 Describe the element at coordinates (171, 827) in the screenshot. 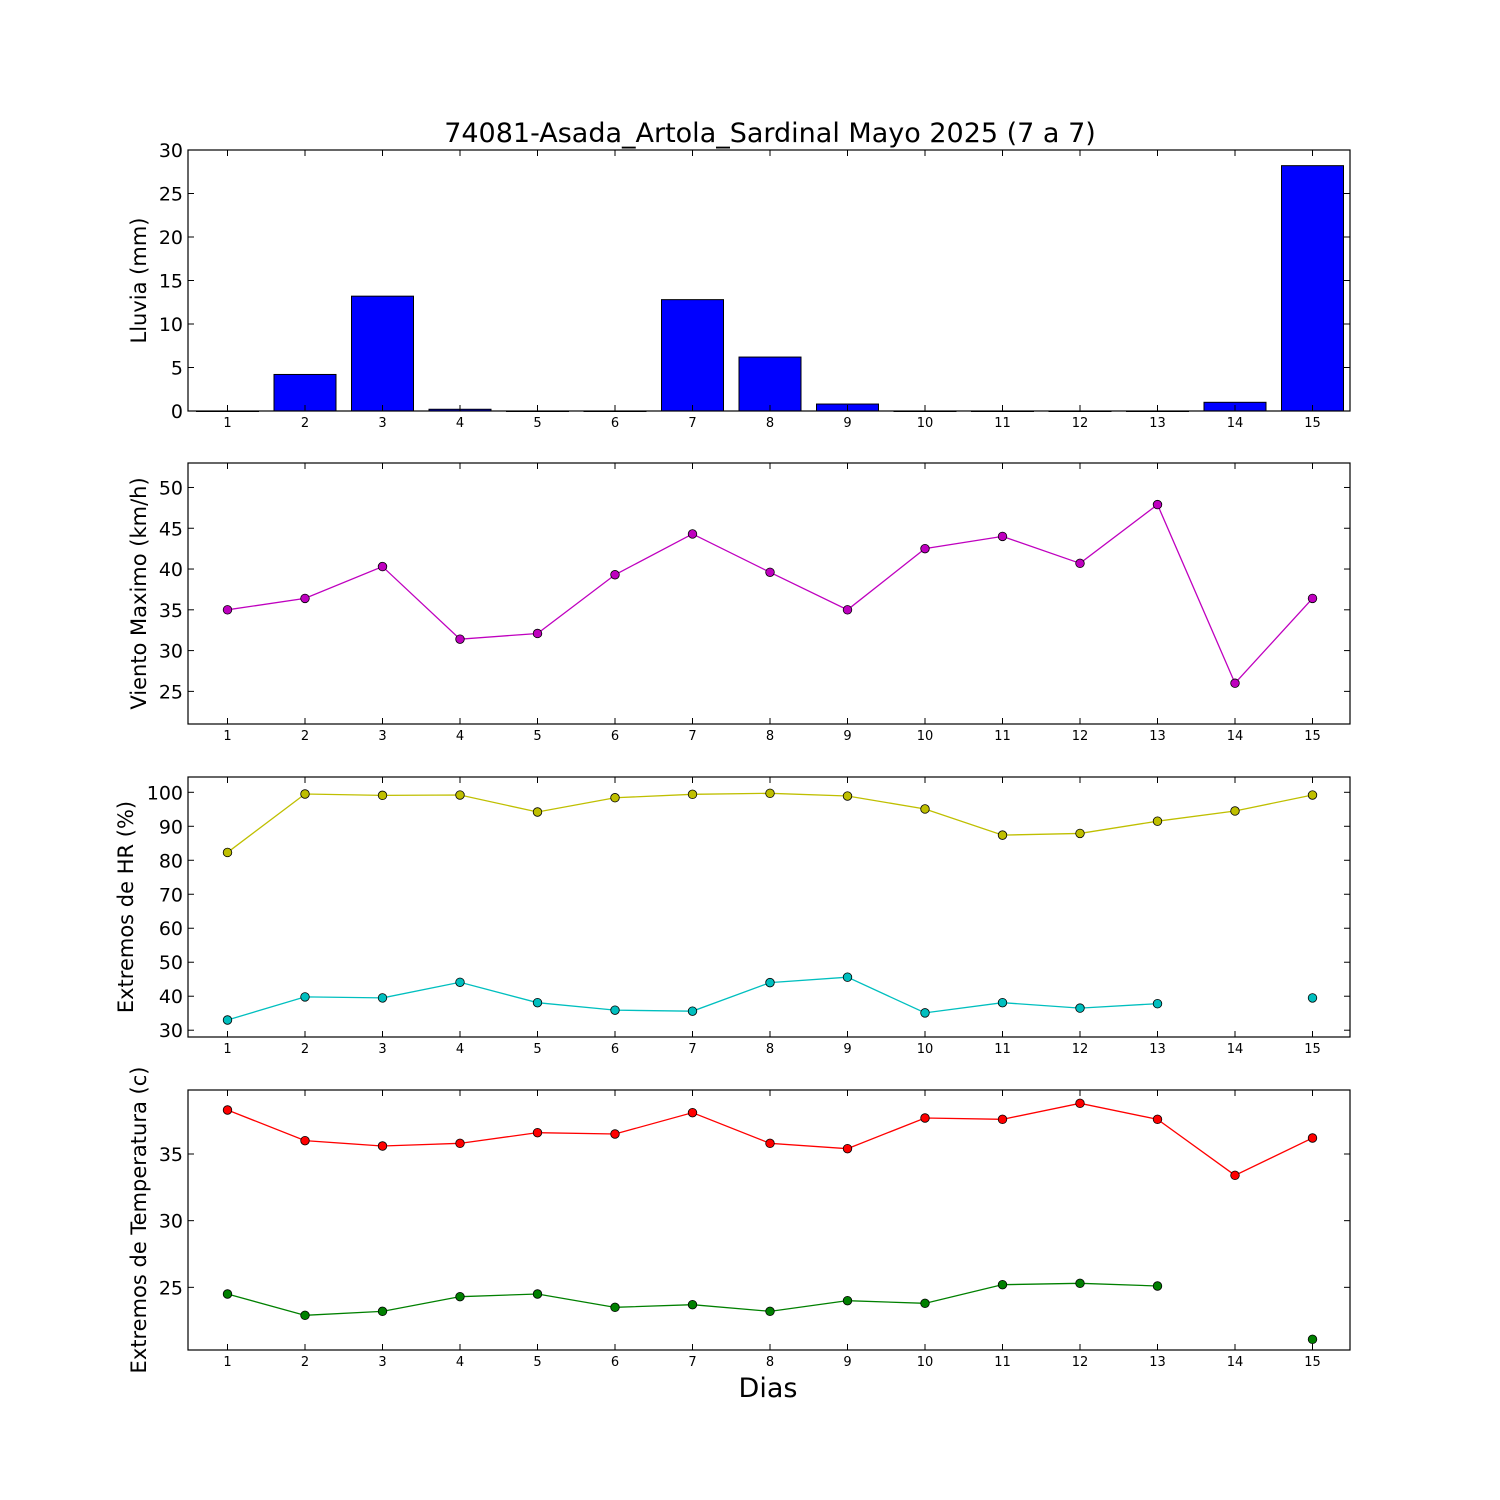

I see `y-tick-label: 90` at that location.